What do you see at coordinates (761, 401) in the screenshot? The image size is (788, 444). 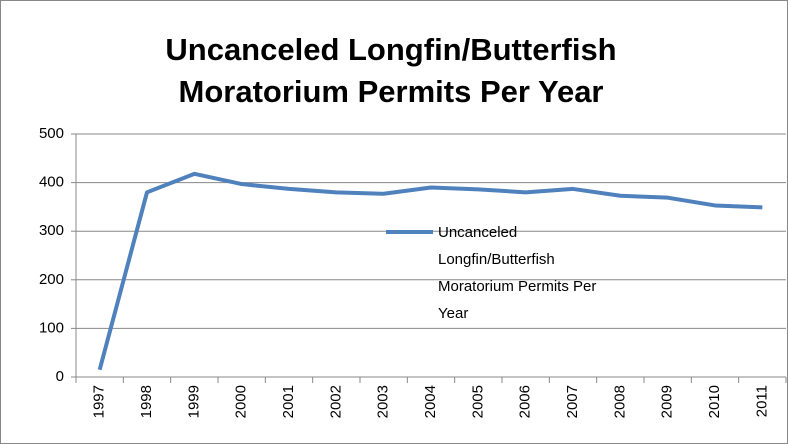 I see `x-tick-label: 2011` at bounding box center [761, 401].